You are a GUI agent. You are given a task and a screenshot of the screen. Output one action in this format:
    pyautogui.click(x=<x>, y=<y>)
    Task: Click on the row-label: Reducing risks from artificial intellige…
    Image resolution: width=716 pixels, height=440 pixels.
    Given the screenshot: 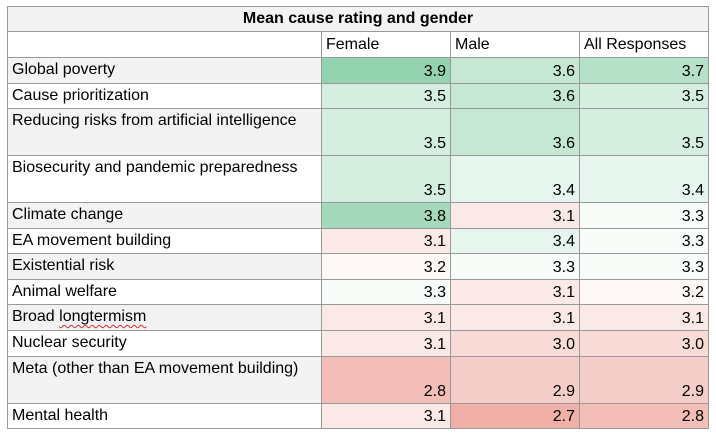 What is the action you would take?
    pyautogui.click(x=164, y=132)
    